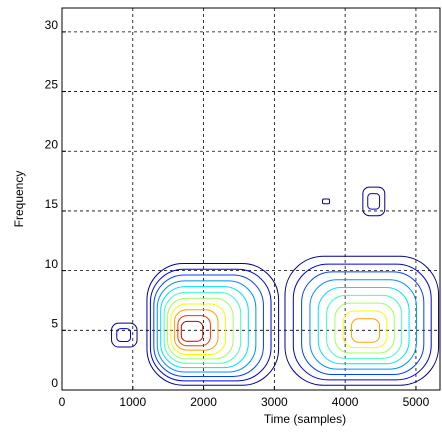 The height and width of the screenshot is (437, 442). I want to click on x-tick-label: 4000, so click(345, 402).